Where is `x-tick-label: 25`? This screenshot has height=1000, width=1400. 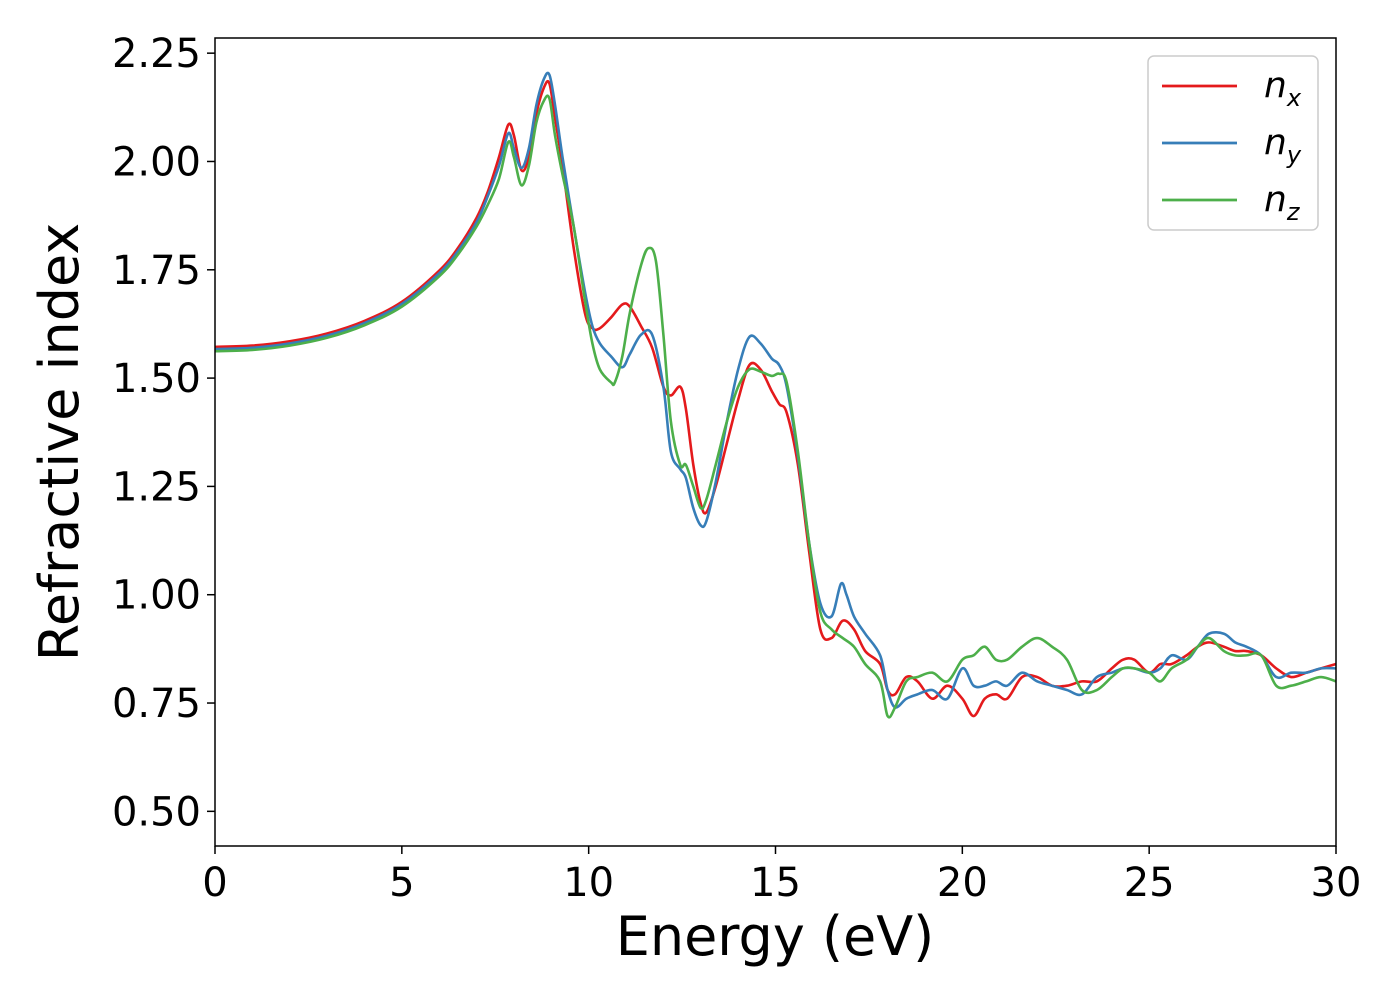
x-tick-label: 25 is located at coordinates (1149, 883).